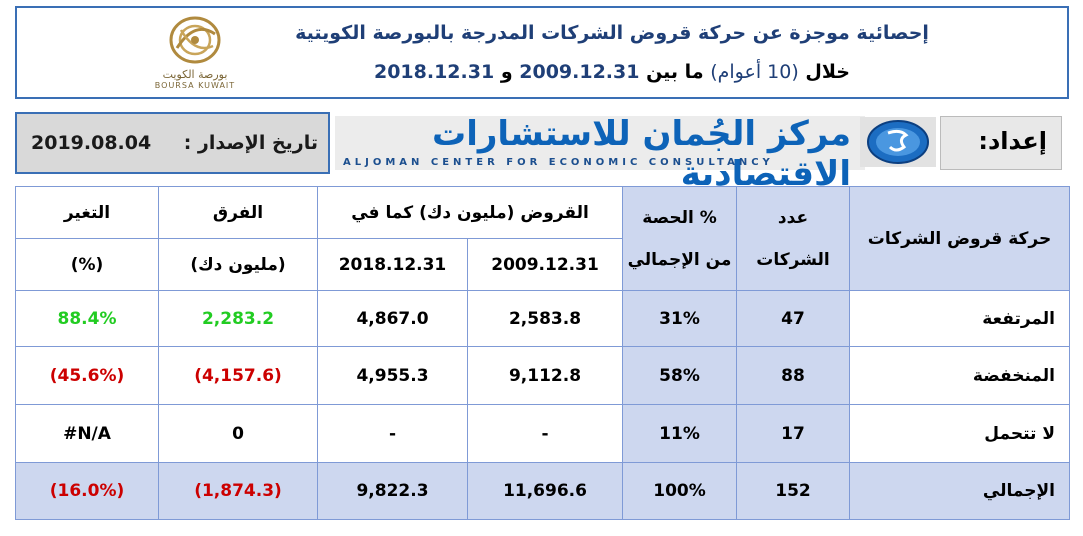  Describe the element at coordinates (680, 433) in the screenshot. I see `share-cell: 11%` at that location.